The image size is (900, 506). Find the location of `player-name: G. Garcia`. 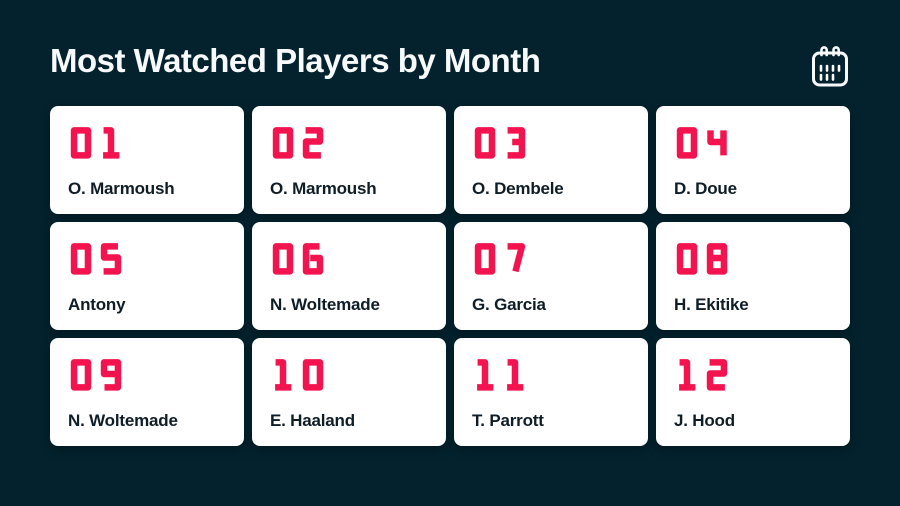

player-name: G. Garcia is located at coordinates (509, 304).